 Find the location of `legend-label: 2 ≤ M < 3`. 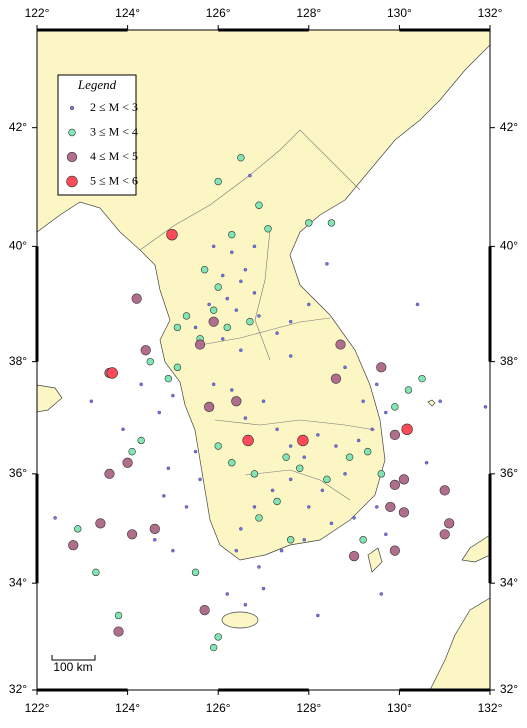

legend-label: 2 ≤ M < 3 is located at coordinates (114, 107).